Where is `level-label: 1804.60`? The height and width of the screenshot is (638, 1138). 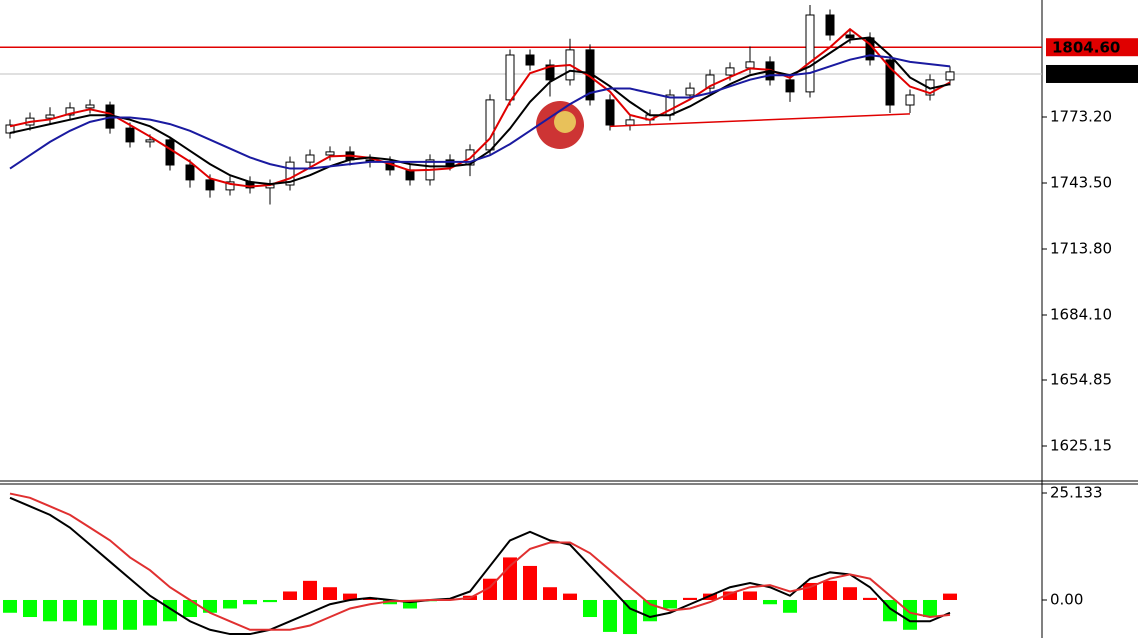 level-label: 1804.60 is located at coordinates (1086, 48).